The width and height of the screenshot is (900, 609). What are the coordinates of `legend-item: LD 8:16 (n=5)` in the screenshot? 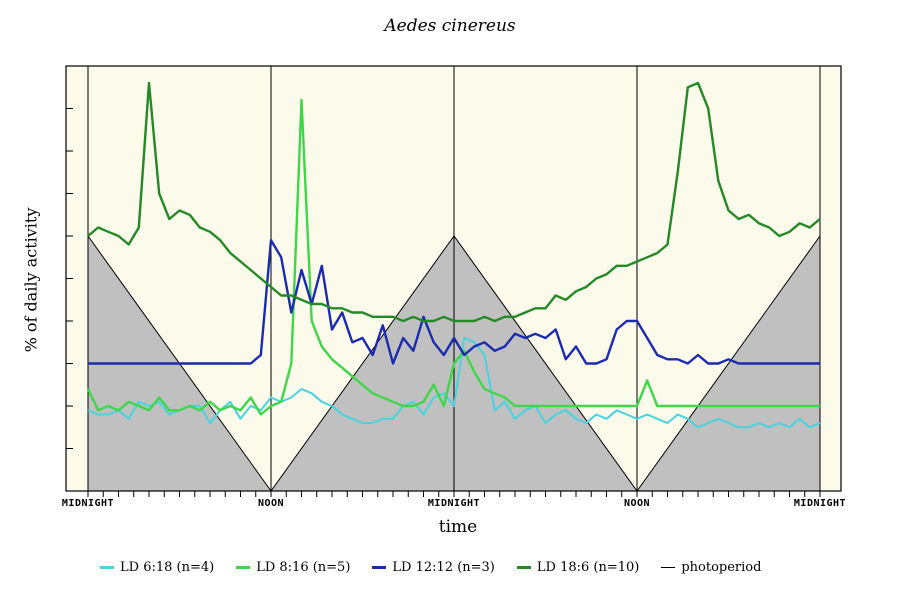 It's located at (293, 567).